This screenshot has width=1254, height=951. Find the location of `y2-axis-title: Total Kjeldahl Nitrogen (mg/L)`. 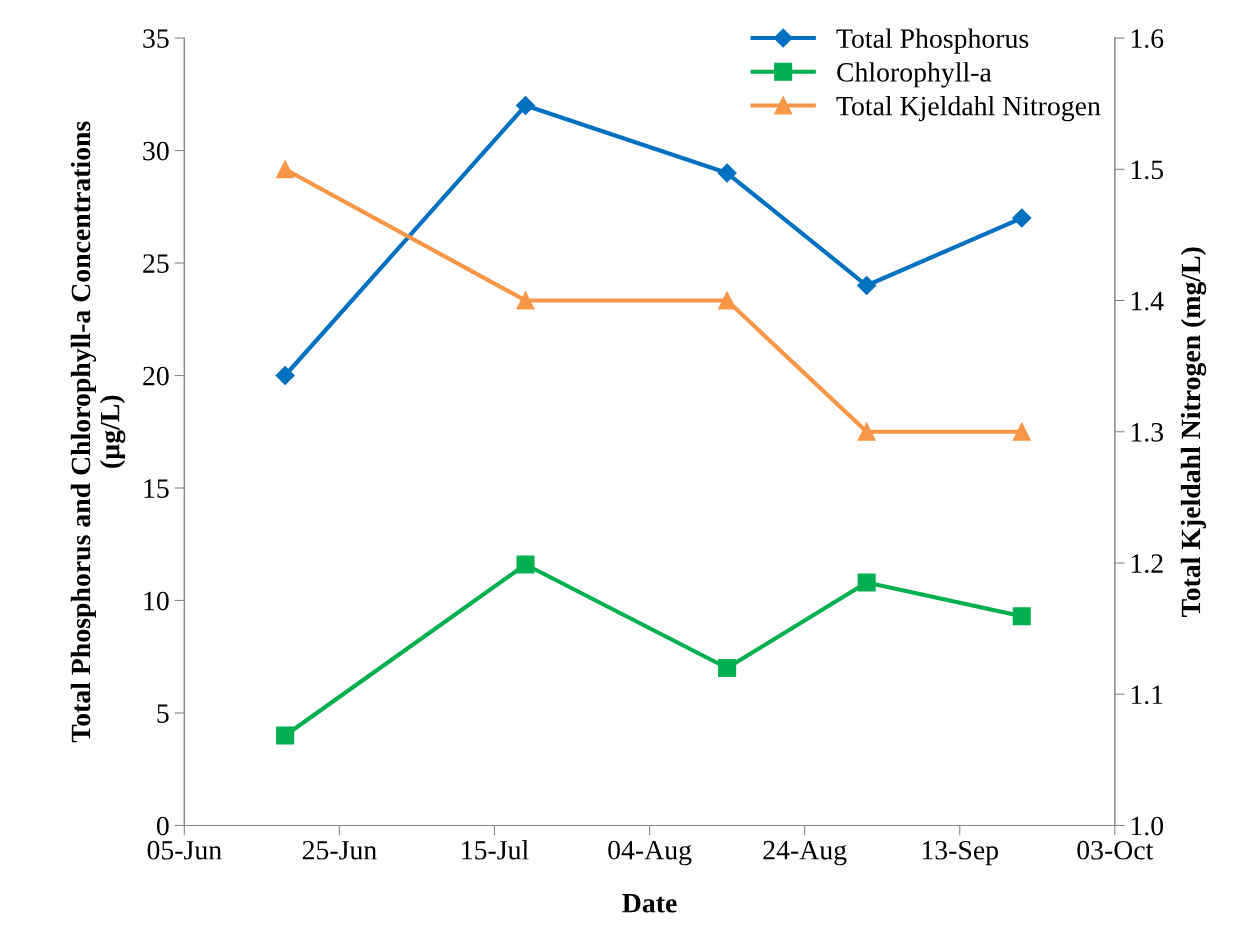

y2-axis-title: Total Kjeldahl Nitrogen (mg/L) is located at coordinates (1193, 432).